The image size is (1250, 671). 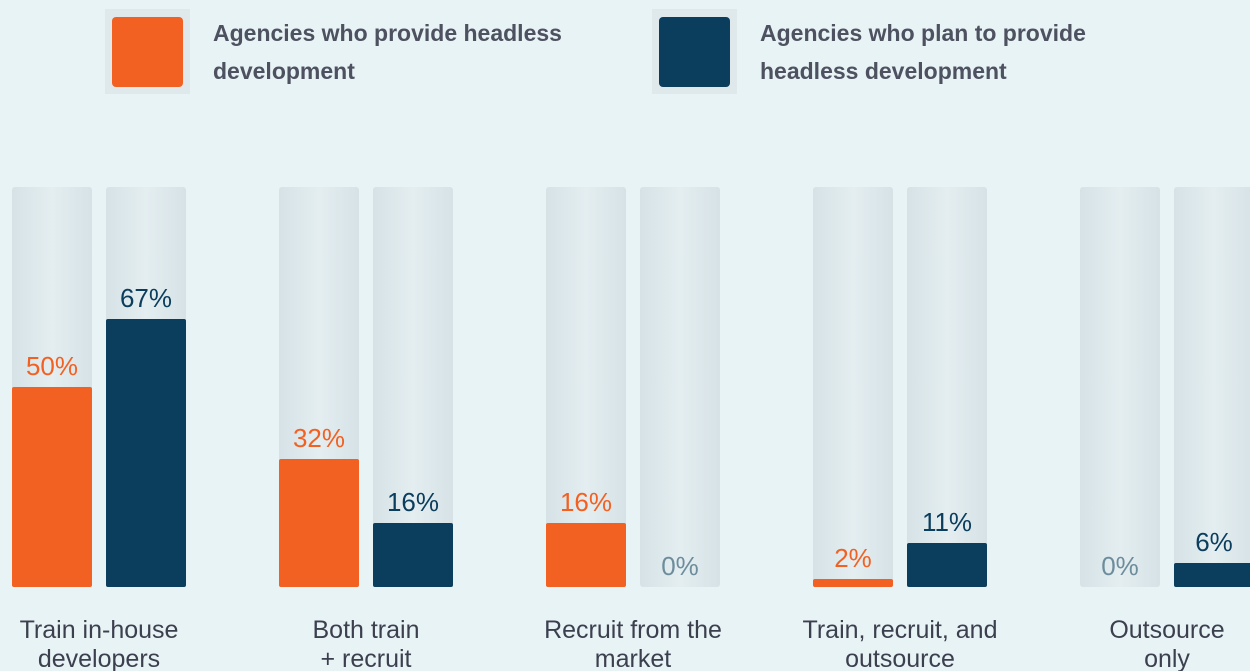 What do you see at coordinates (900, 658) in the screenshot?
I see `category-label: outsource` at bounding box center [900, 658].